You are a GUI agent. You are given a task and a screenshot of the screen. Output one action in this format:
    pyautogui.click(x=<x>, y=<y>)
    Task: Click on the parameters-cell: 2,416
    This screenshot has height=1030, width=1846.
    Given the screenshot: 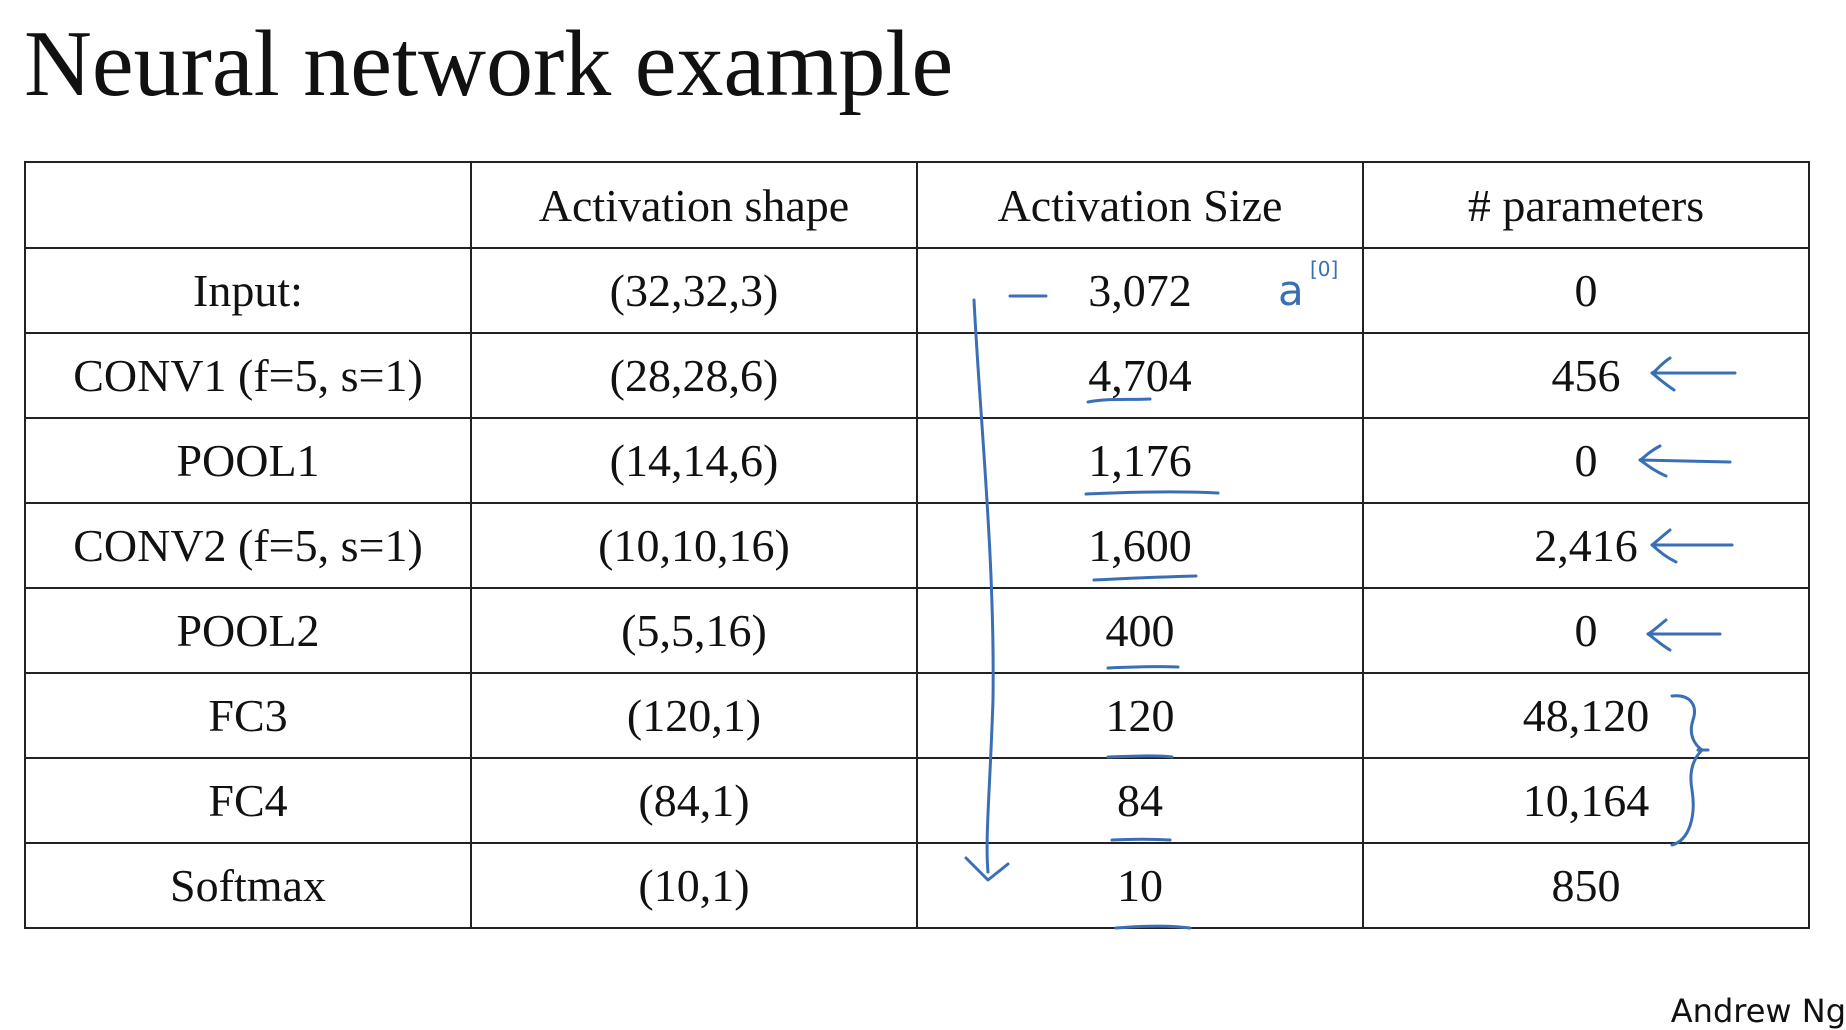 What is the action you would take?
    pyautogui.click(x=1586, y=545)
    